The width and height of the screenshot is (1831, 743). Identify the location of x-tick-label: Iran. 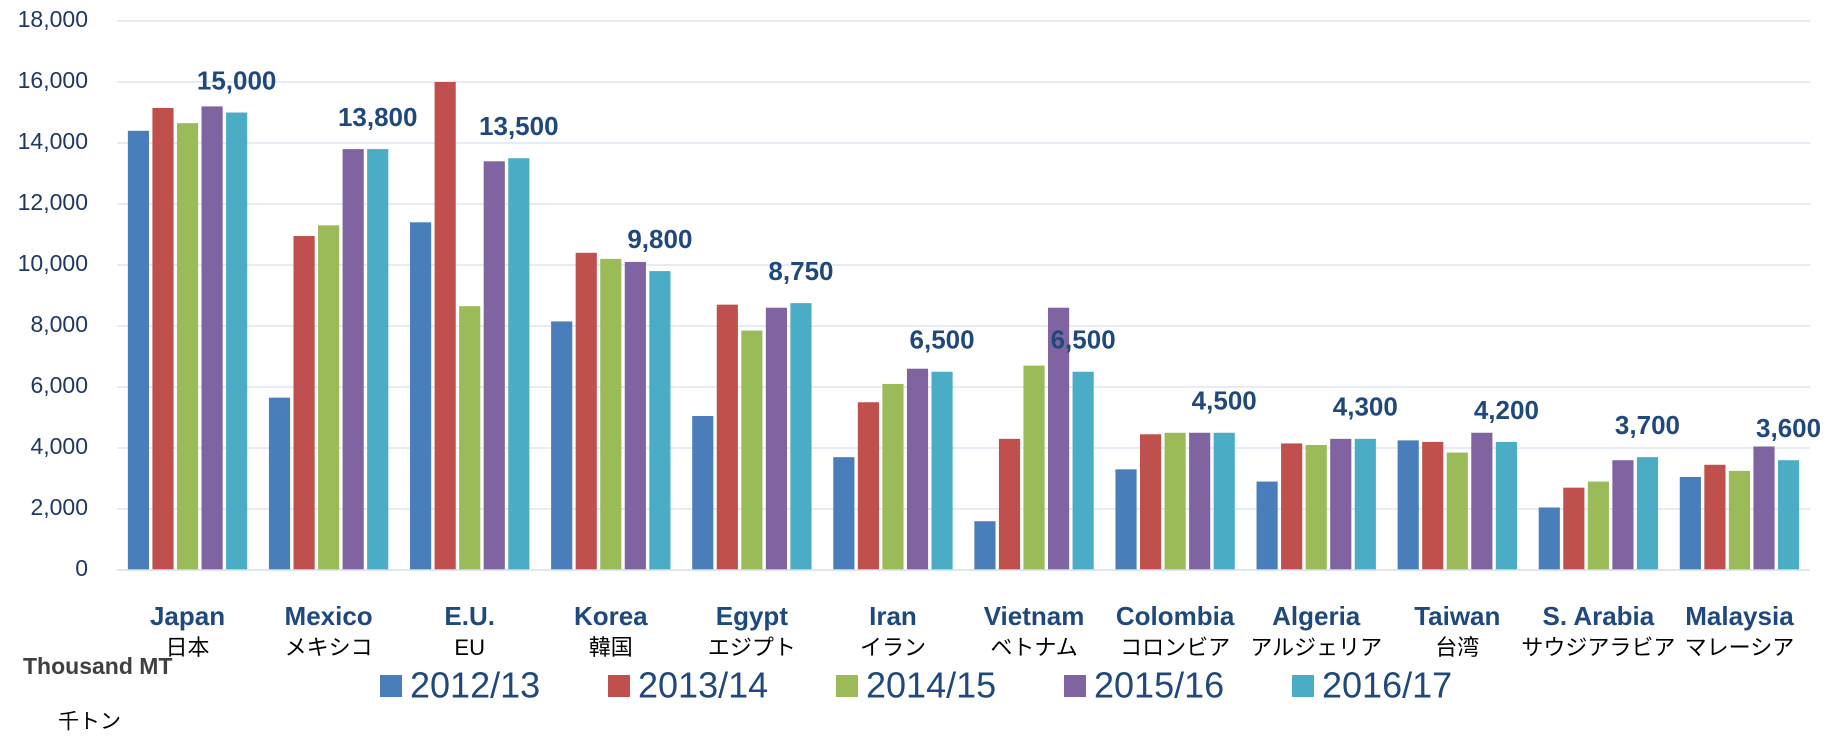
(893, 616).